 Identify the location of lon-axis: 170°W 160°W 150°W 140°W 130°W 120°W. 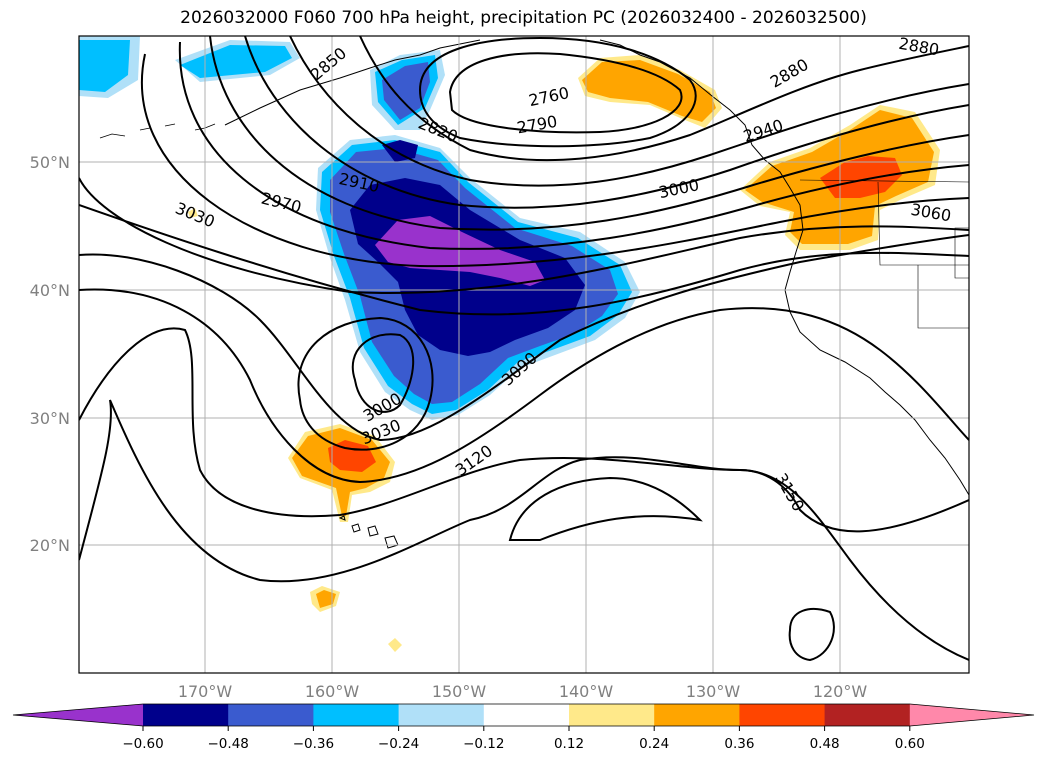
(523, 691).